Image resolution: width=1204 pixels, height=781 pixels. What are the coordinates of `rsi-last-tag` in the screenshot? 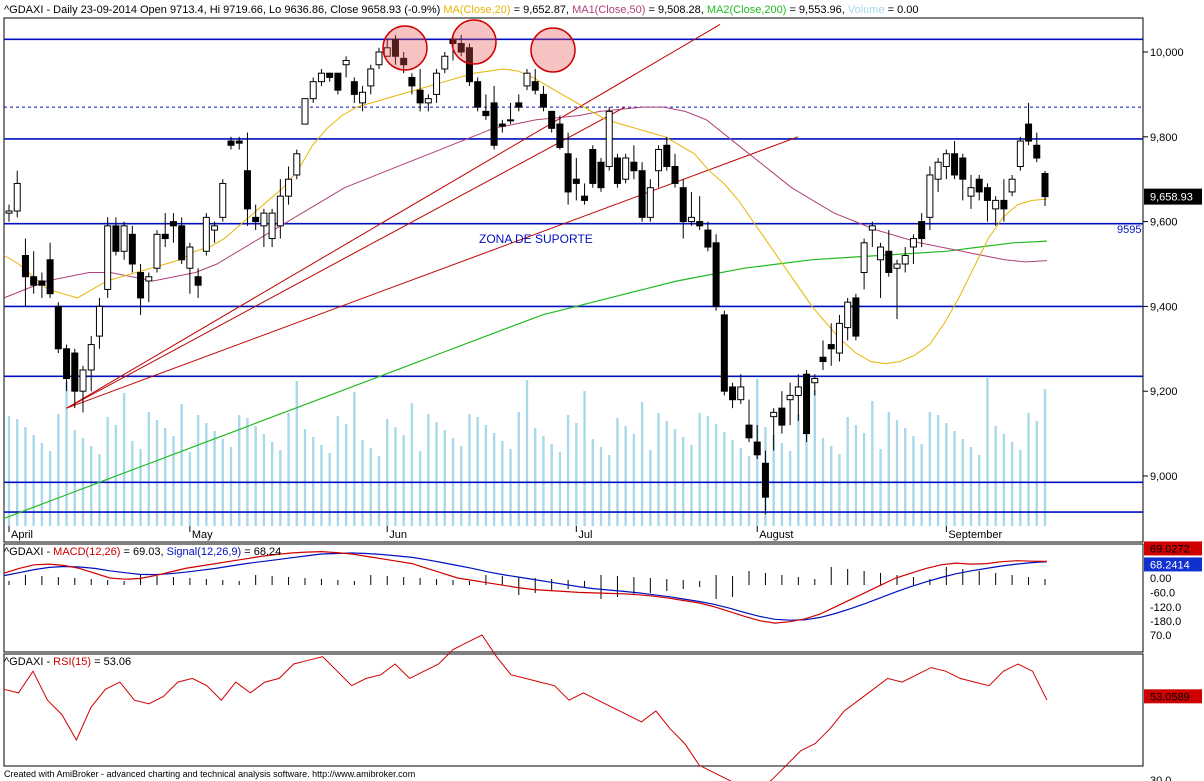 It's located at (1173, 696).